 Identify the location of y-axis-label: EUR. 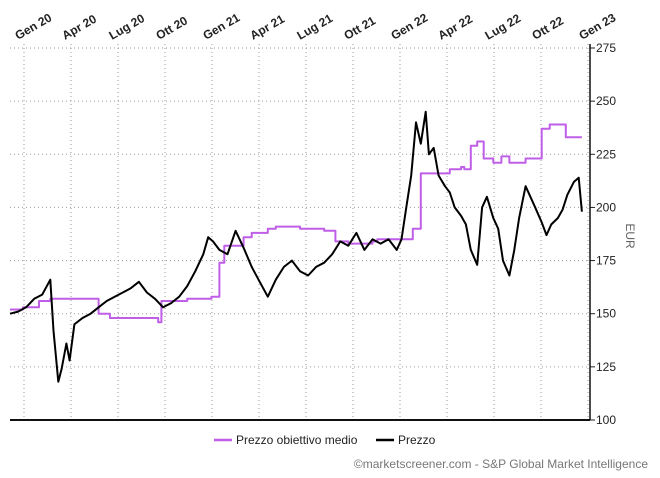
(630, 236).